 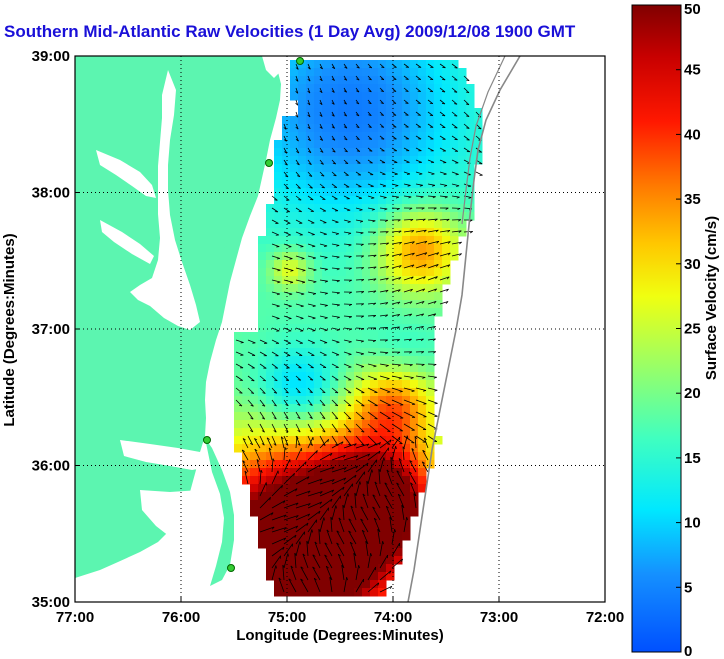 What do you see at coordinates (340, 611) in the screenshot?
I see `longitude-ticks: 77:00 76:00 75:00 74:00 73:00 72:00` at bounding box center [340, 611].